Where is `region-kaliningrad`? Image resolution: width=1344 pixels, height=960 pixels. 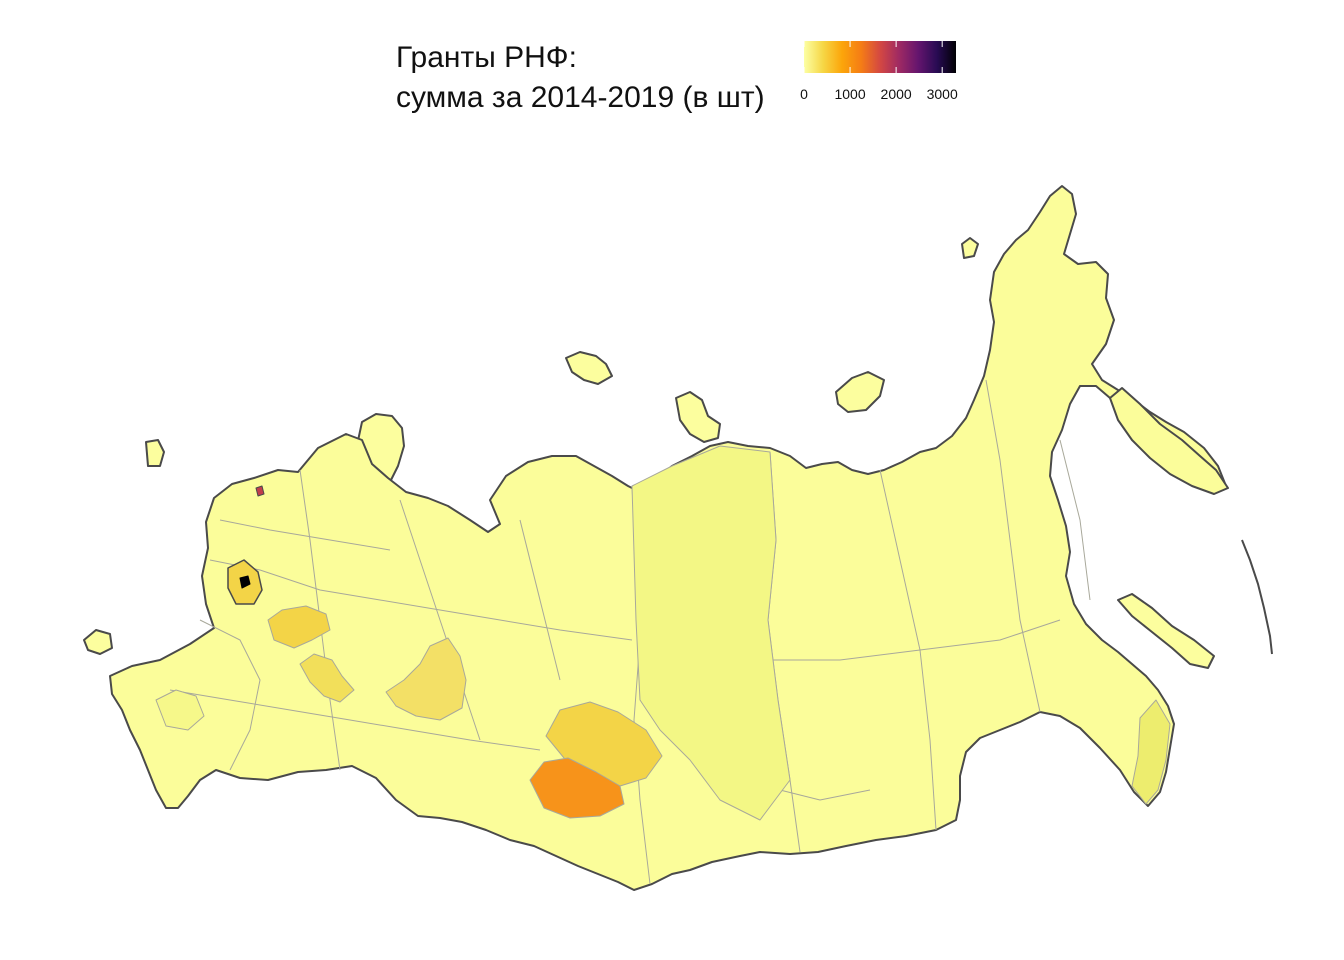
region-kaliningrad is located at coordinates (98, 642).